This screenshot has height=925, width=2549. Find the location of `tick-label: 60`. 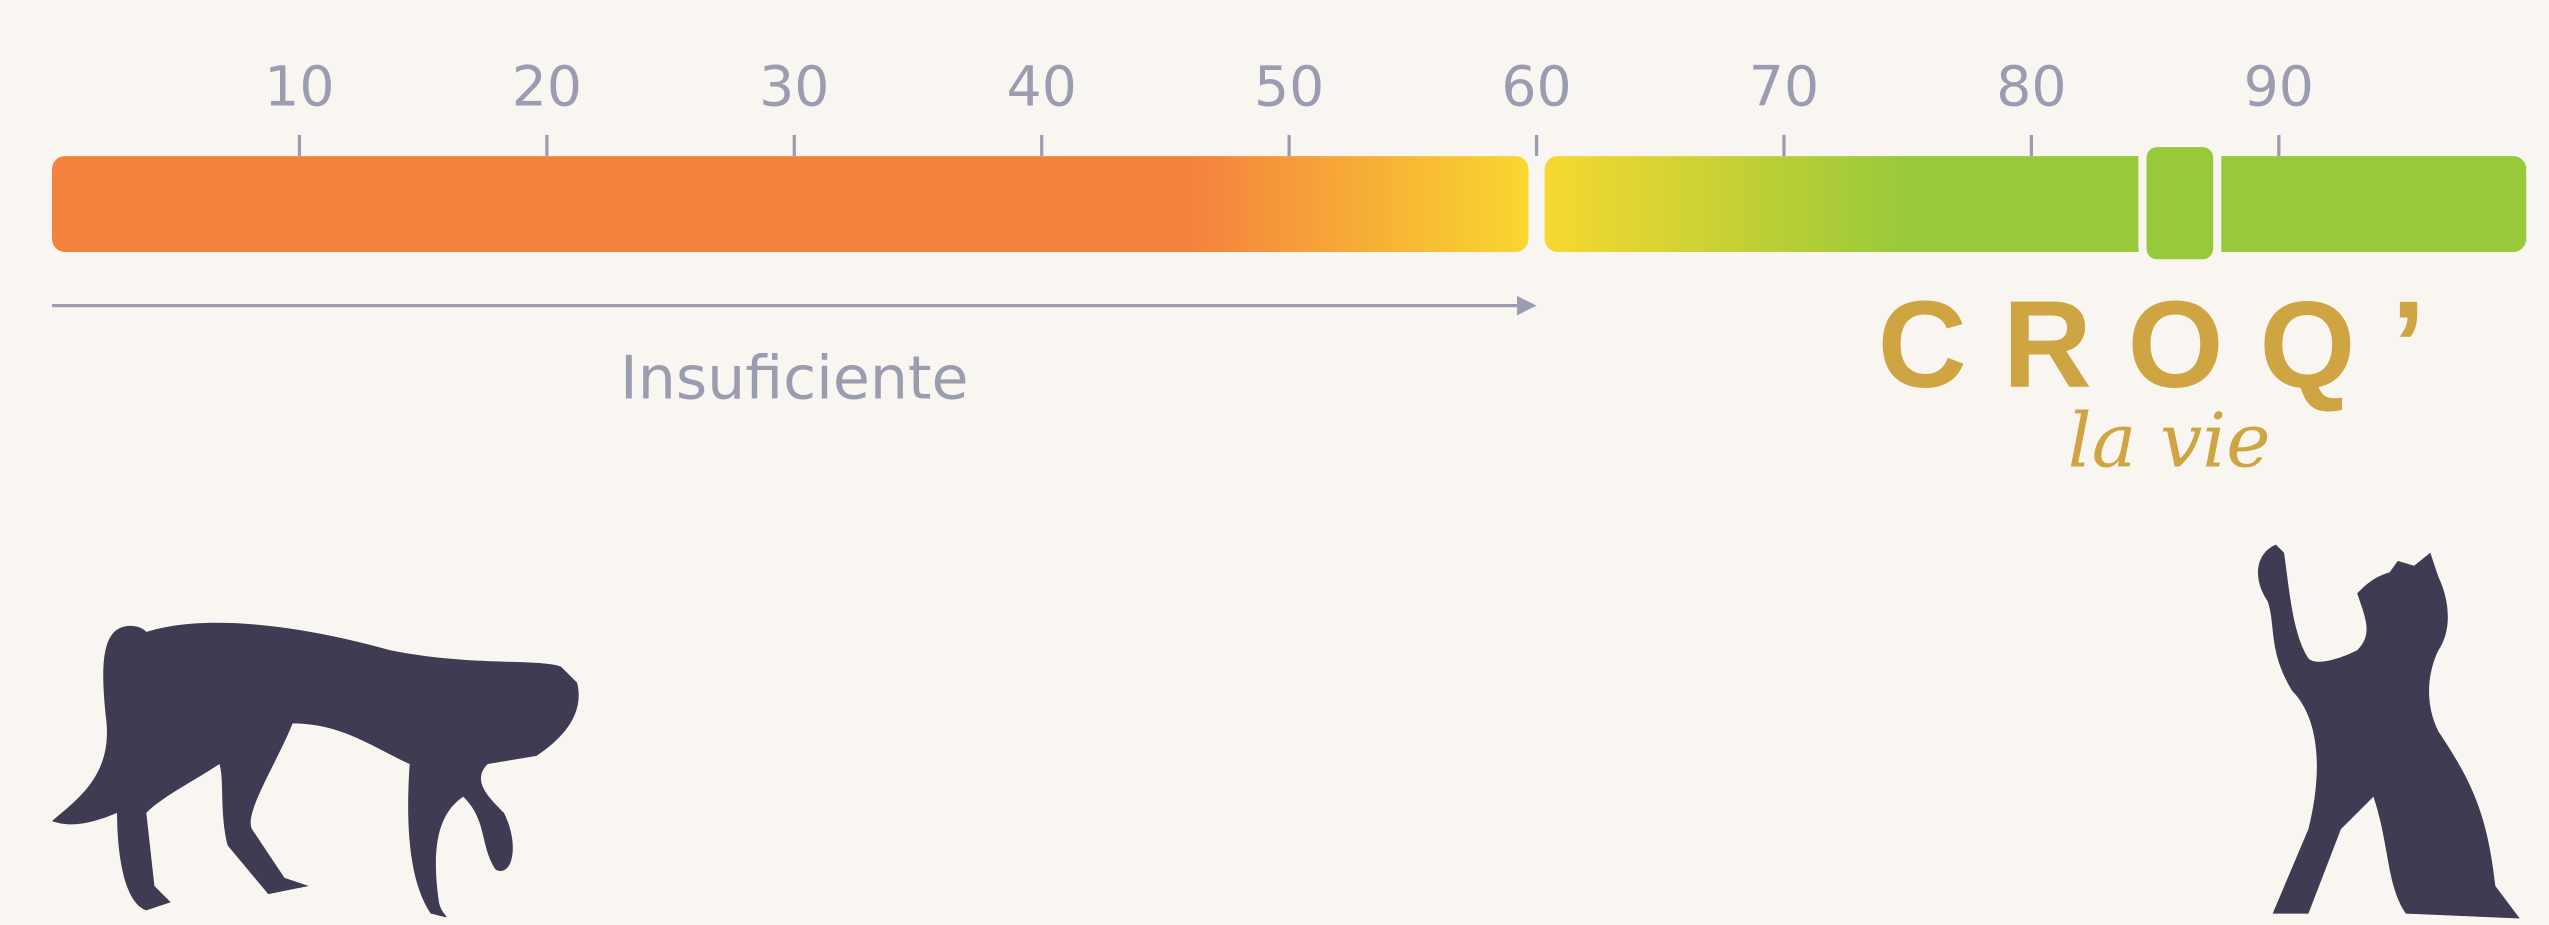

tick-label: 60 is located at coordinates (1536, 88).